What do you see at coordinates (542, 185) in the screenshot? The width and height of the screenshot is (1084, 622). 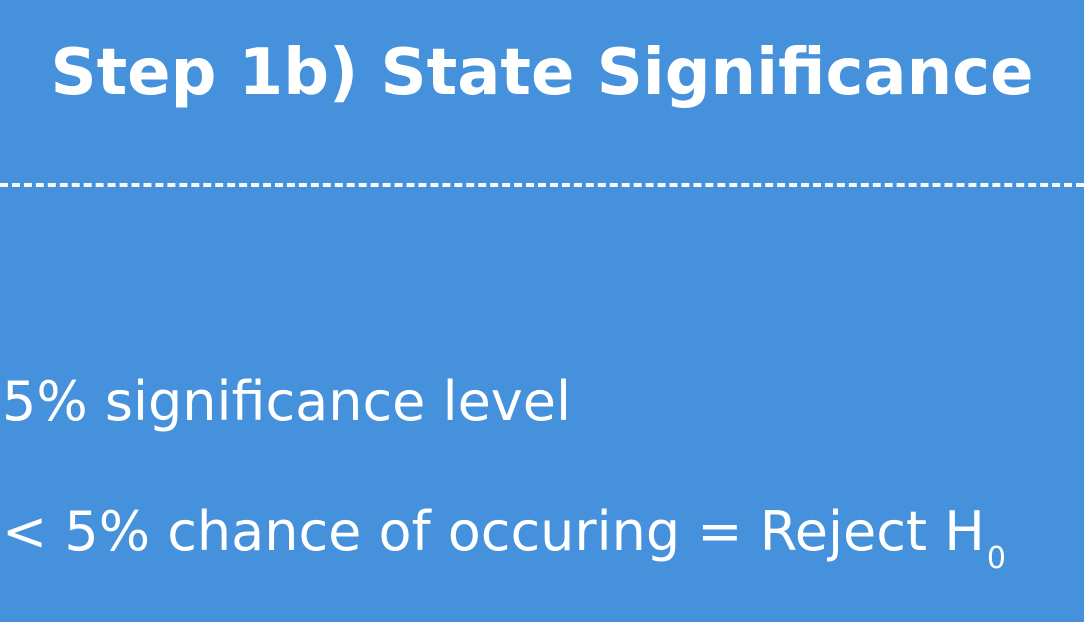 I see `dashed-divider` at bounding box center [542, 185].